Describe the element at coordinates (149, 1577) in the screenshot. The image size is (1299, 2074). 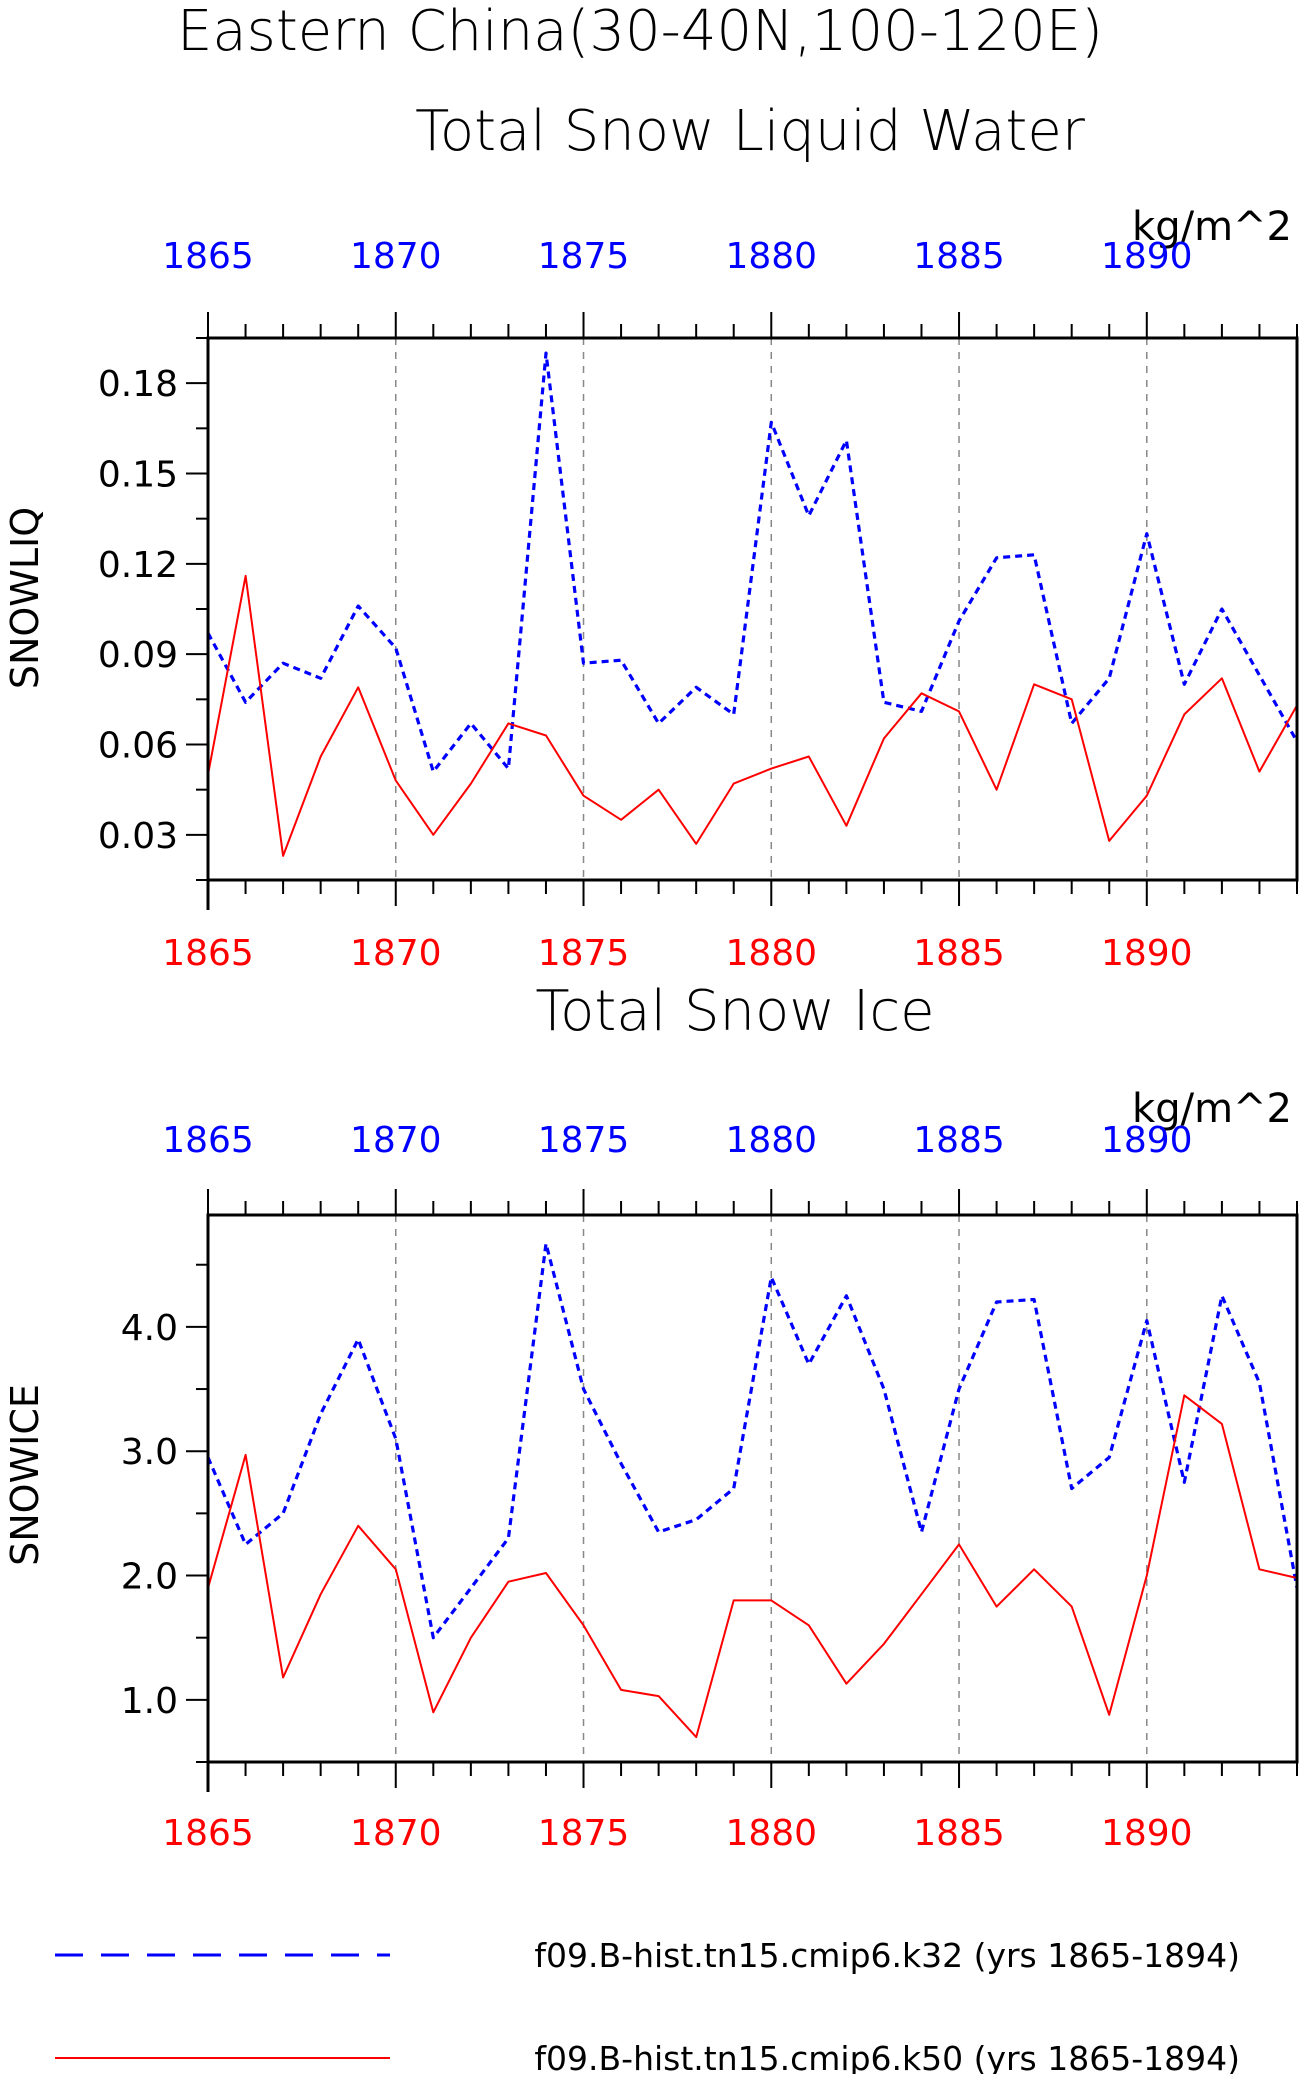
I see `y-tick-label: 2.0` at that location.